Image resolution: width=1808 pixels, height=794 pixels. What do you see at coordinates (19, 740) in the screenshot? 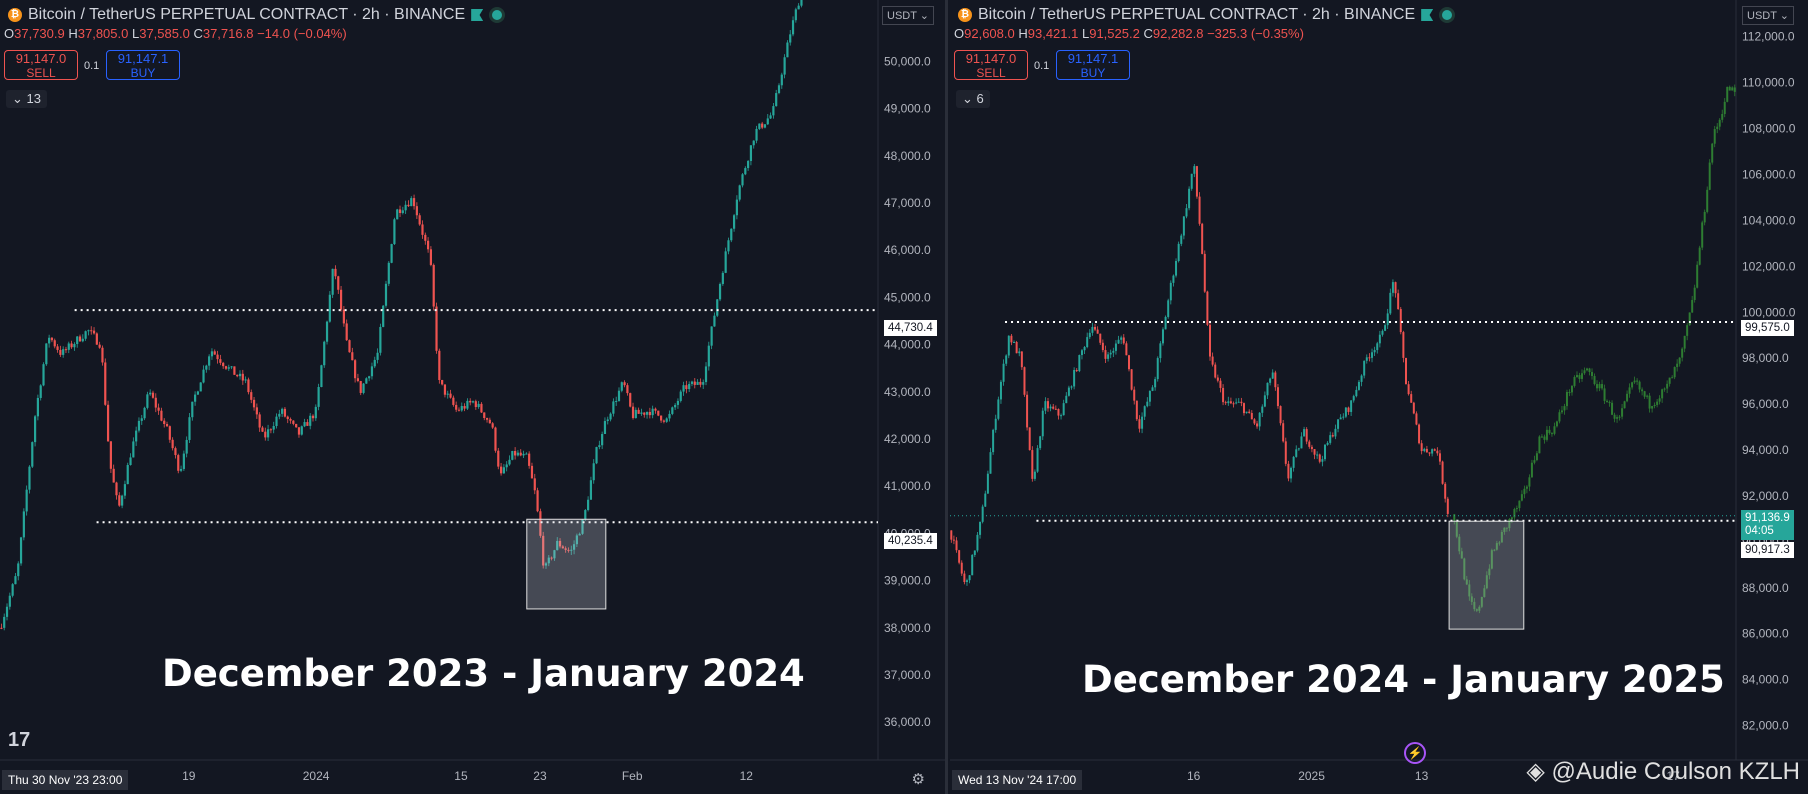
I see `tradingview-logo-icon: 17` at bounding box center [19, 740].